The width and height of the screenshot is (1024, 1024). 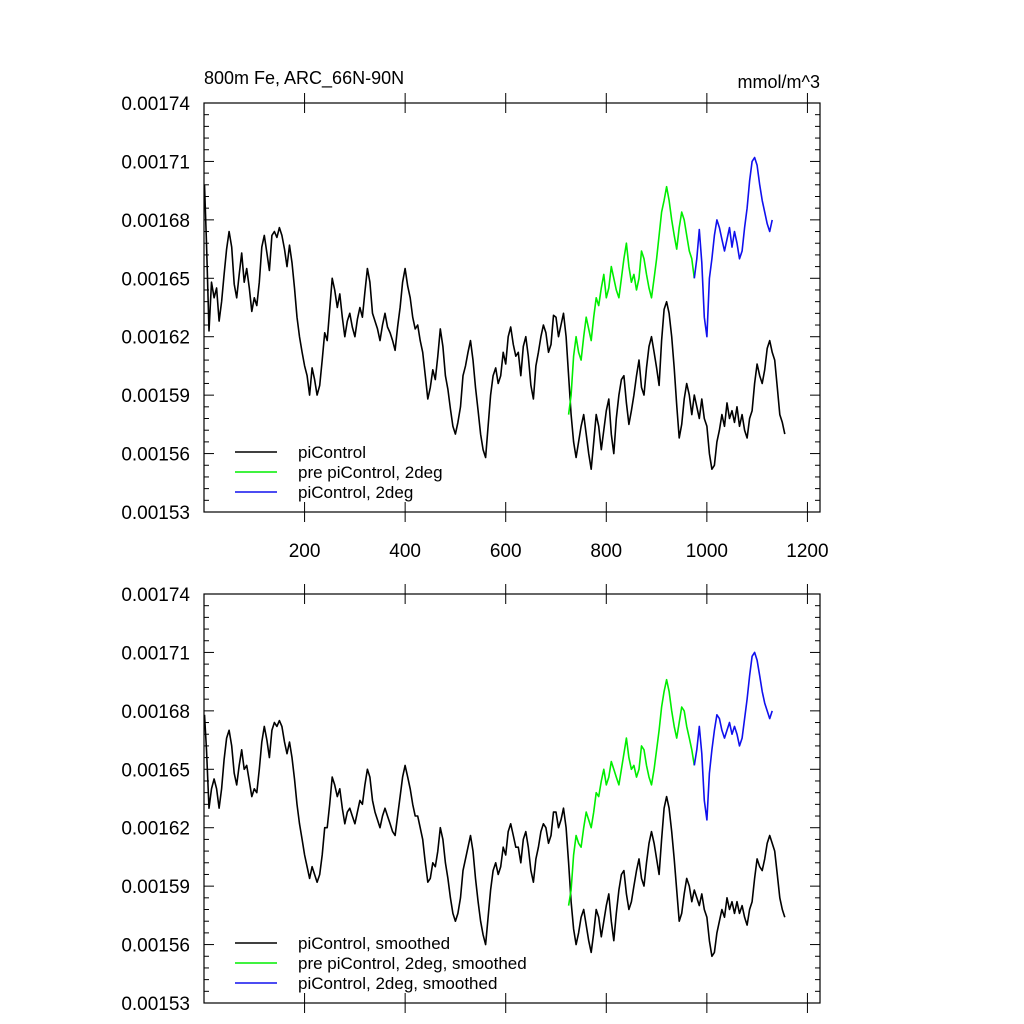 What do you see at coordinates (779, 82) in the screenshot?
I see `unit-label: mmol/m^3` at bounding box center [779, 82].